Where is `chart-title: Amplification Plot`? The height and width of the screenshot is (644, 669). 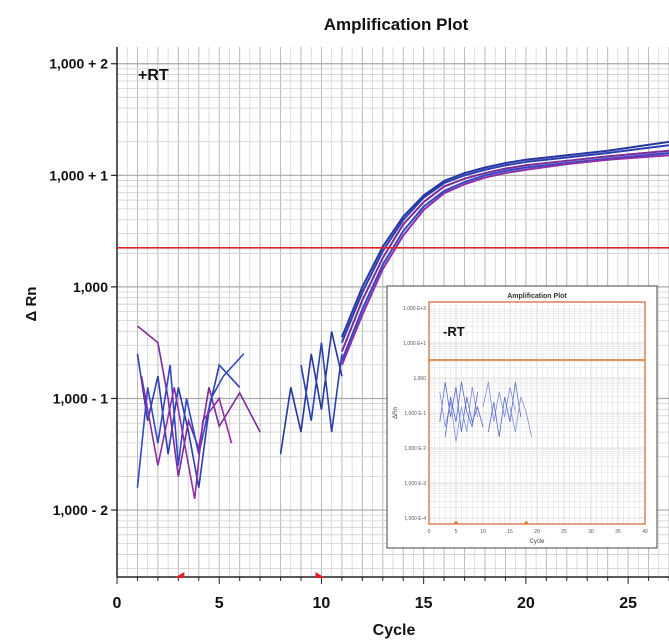 chart-title: Amplification Plot is located at coordinates (396, 24).